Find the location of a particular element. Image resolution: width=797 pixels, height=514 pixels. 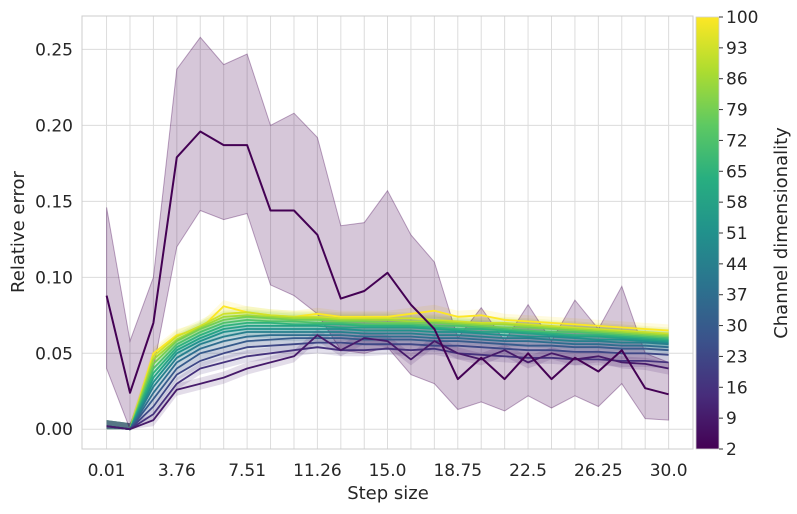

colorbar-tick-label-3: 23 is located at coordinates (737, 357).